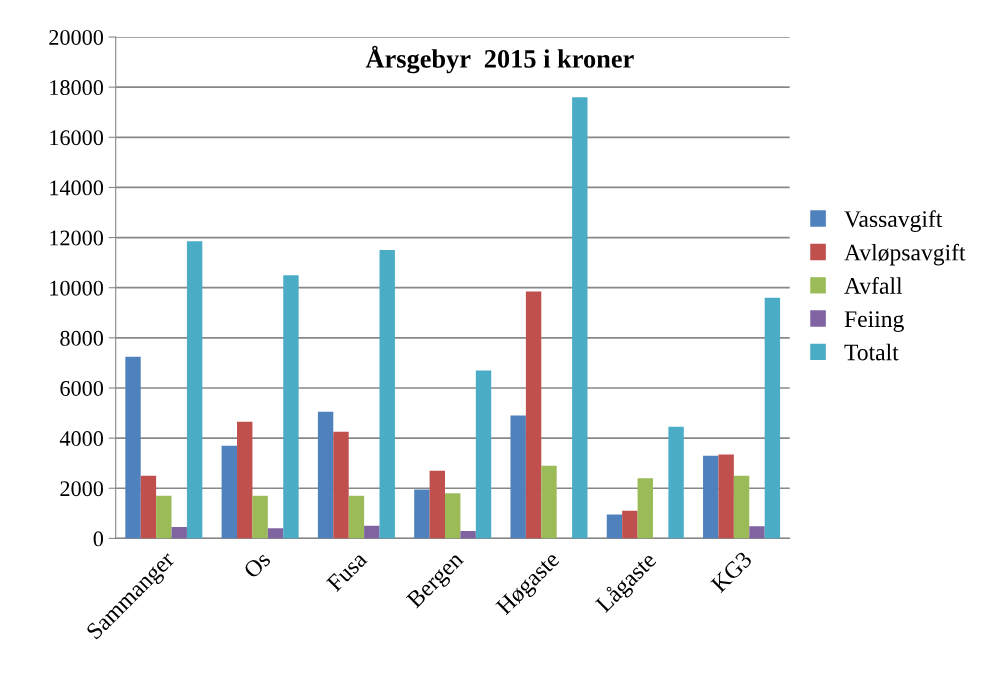  What do you see at coordinates (77, 238) in the screenshot?
I see `y-tick-label: 12000` at bounding box center [77, 238].